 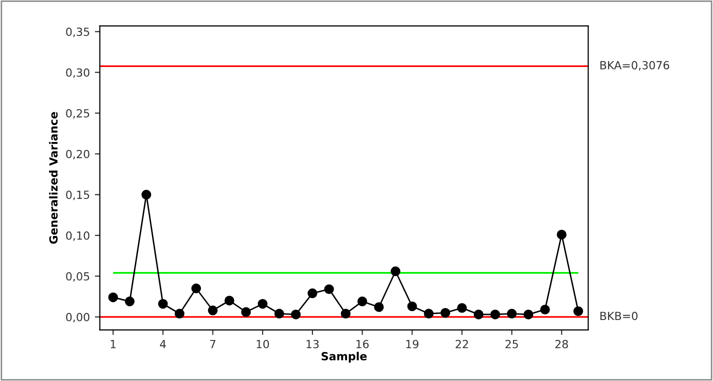 I want to click on y-tick-label: 0,25, so click(x=78, y=114).